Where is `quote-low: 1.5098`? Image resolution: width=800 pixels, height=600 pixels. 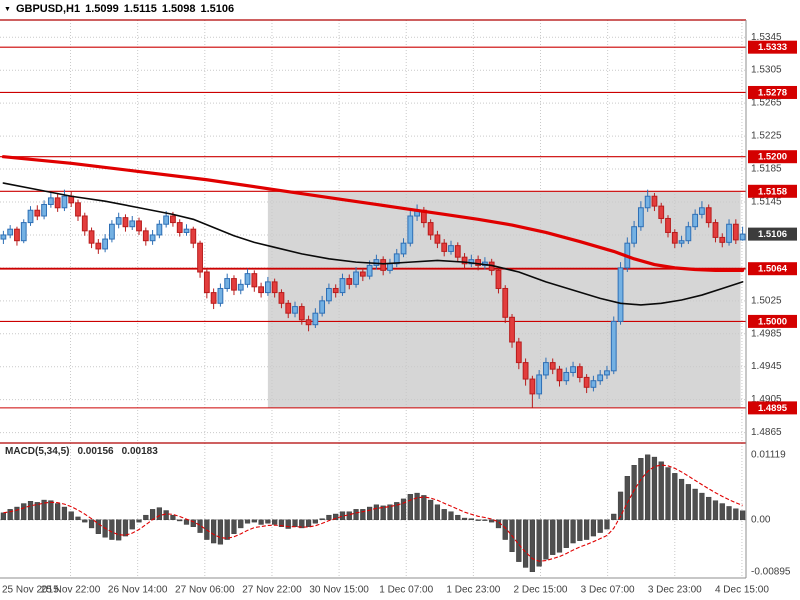 quote-low: 1.5098 is located at coordinates (178, 9).